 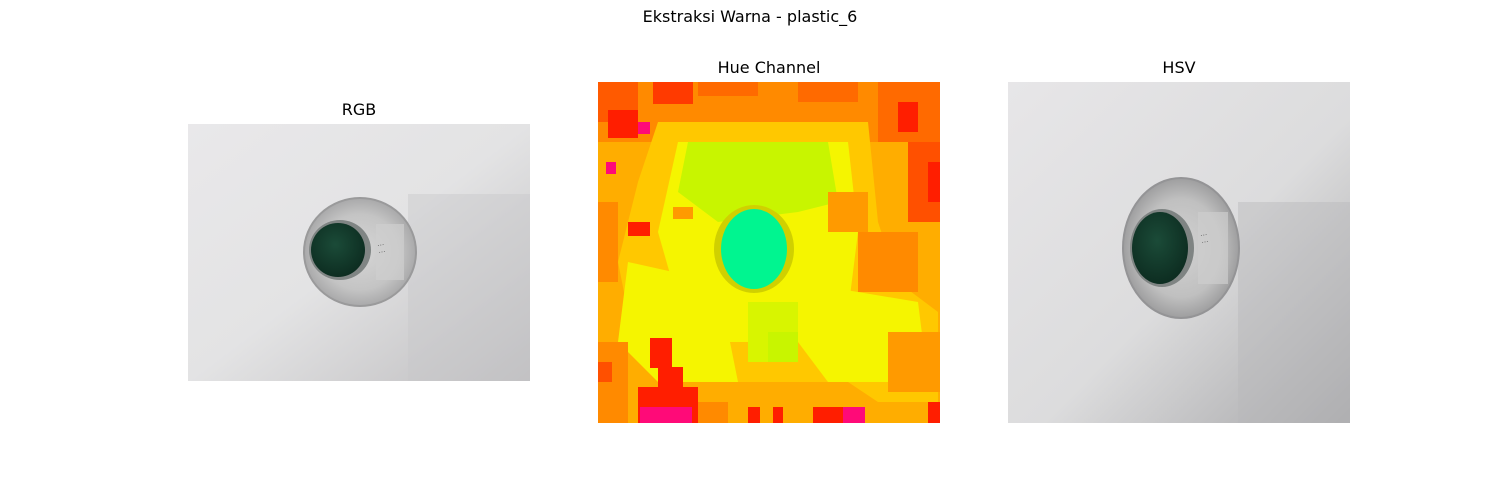 What do you see at coordinates (359, 109) in the screenshot?
I see `rgb-panel-title: RGB` at bounding box center [359, 109].